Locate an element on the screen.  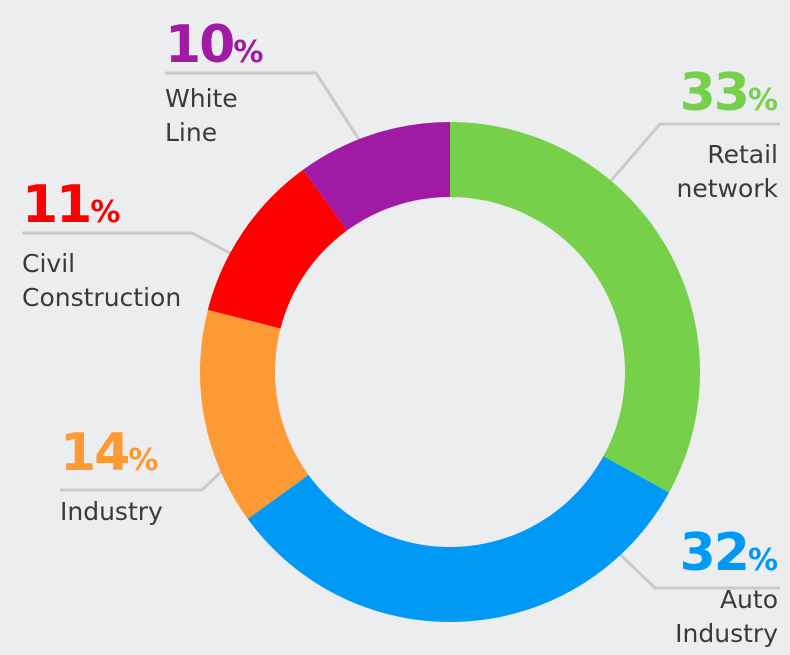
value-label: 33% is located at coordinates (729, 93).